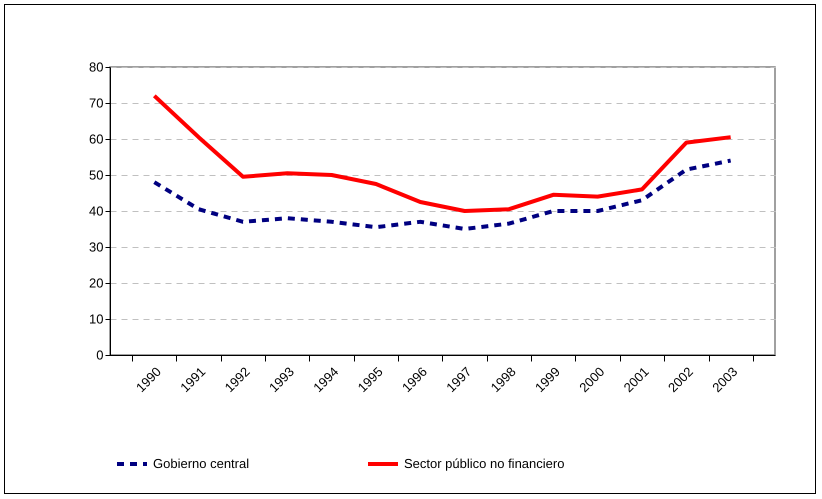 The image size is (822, 499). What do you see at coordinates (96, 67) in the screenshot?
I see `y-tick-label: 80` at bounding box center [96, 67].